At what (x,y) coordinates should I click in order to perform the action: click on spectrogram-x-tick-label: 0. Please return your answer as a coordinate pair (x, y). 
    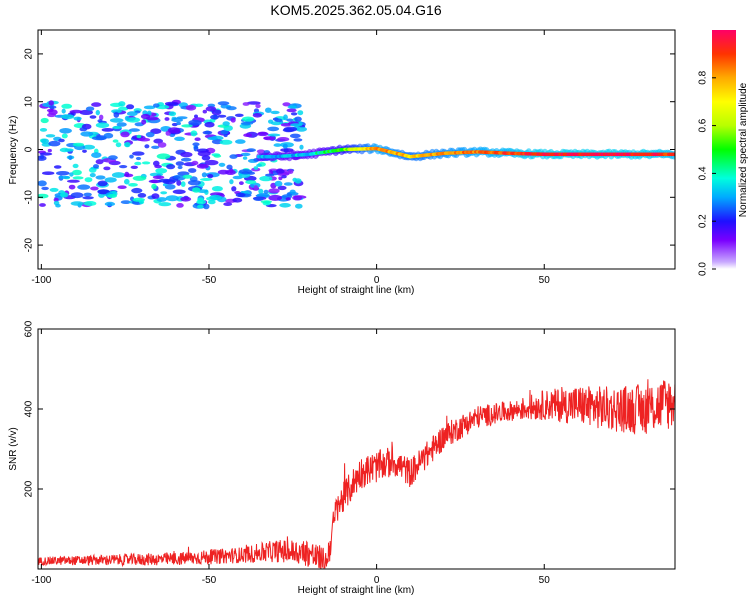
    Looking at the image, I should click on (377, 280).